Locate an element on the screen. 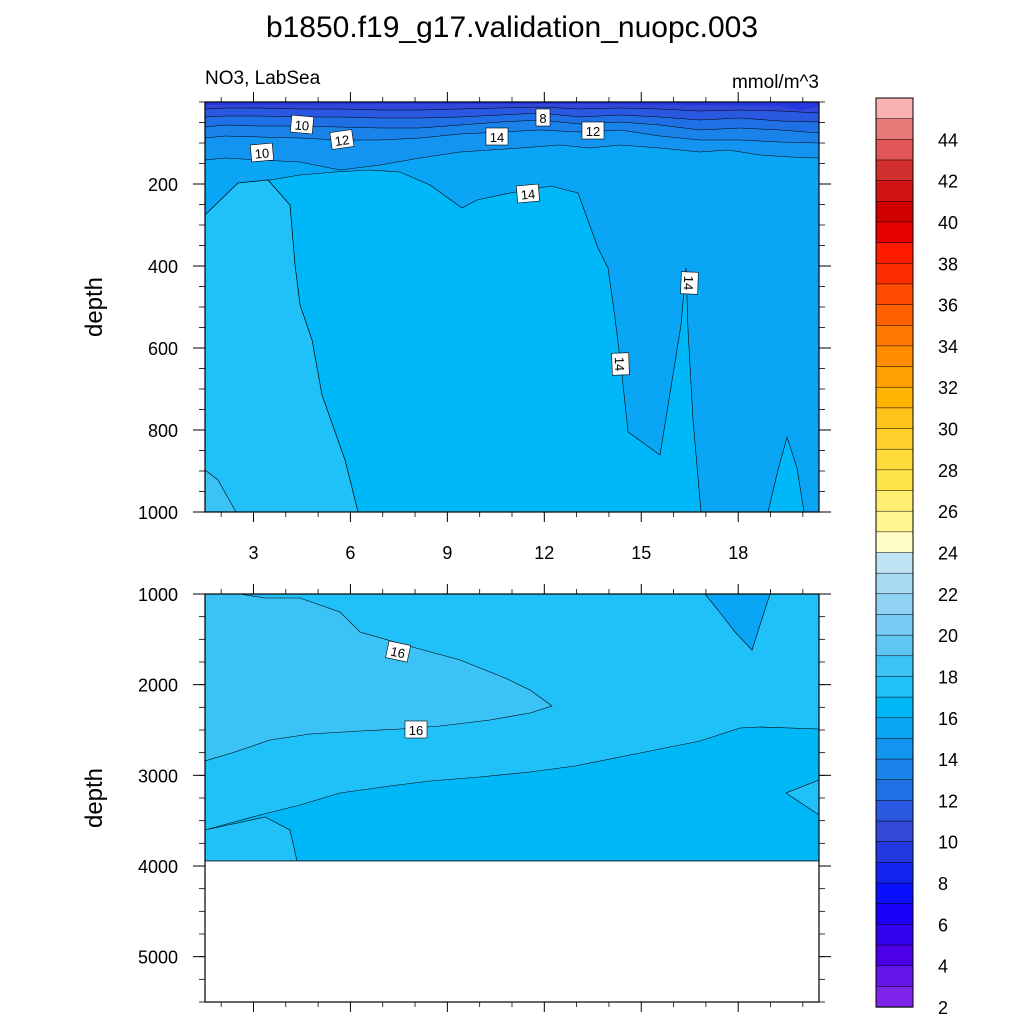 This screenshot has width=1024, height=1024. colorbar-label: 32 is located at coordinates (948, 388).